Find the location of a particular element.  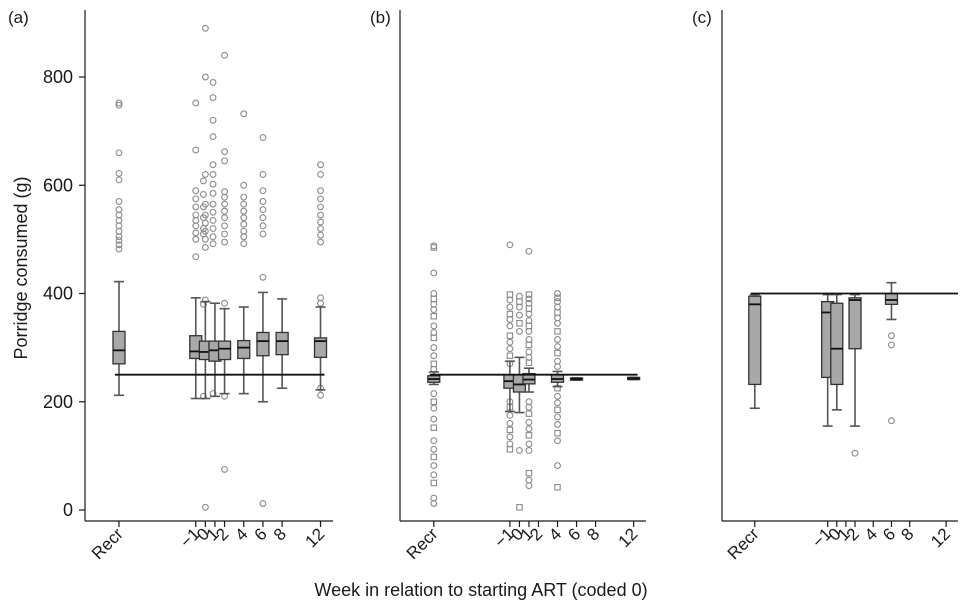

panel-label: (c) is located at coordinates (702, 17).